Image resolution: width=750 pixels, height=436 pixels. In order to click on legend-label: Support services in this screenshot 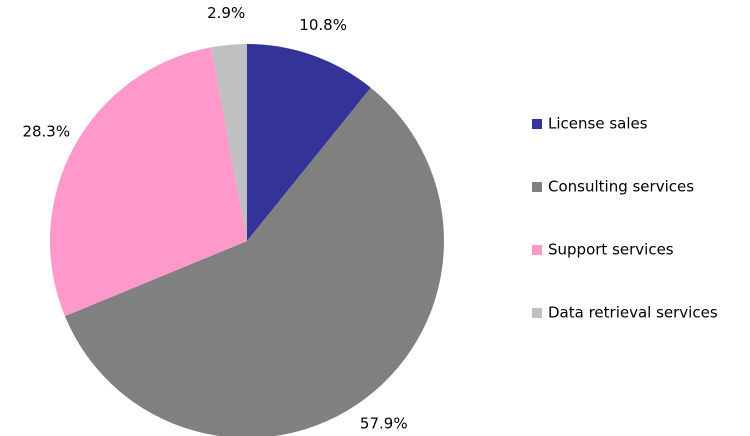, I will do `click(611, 250)`.